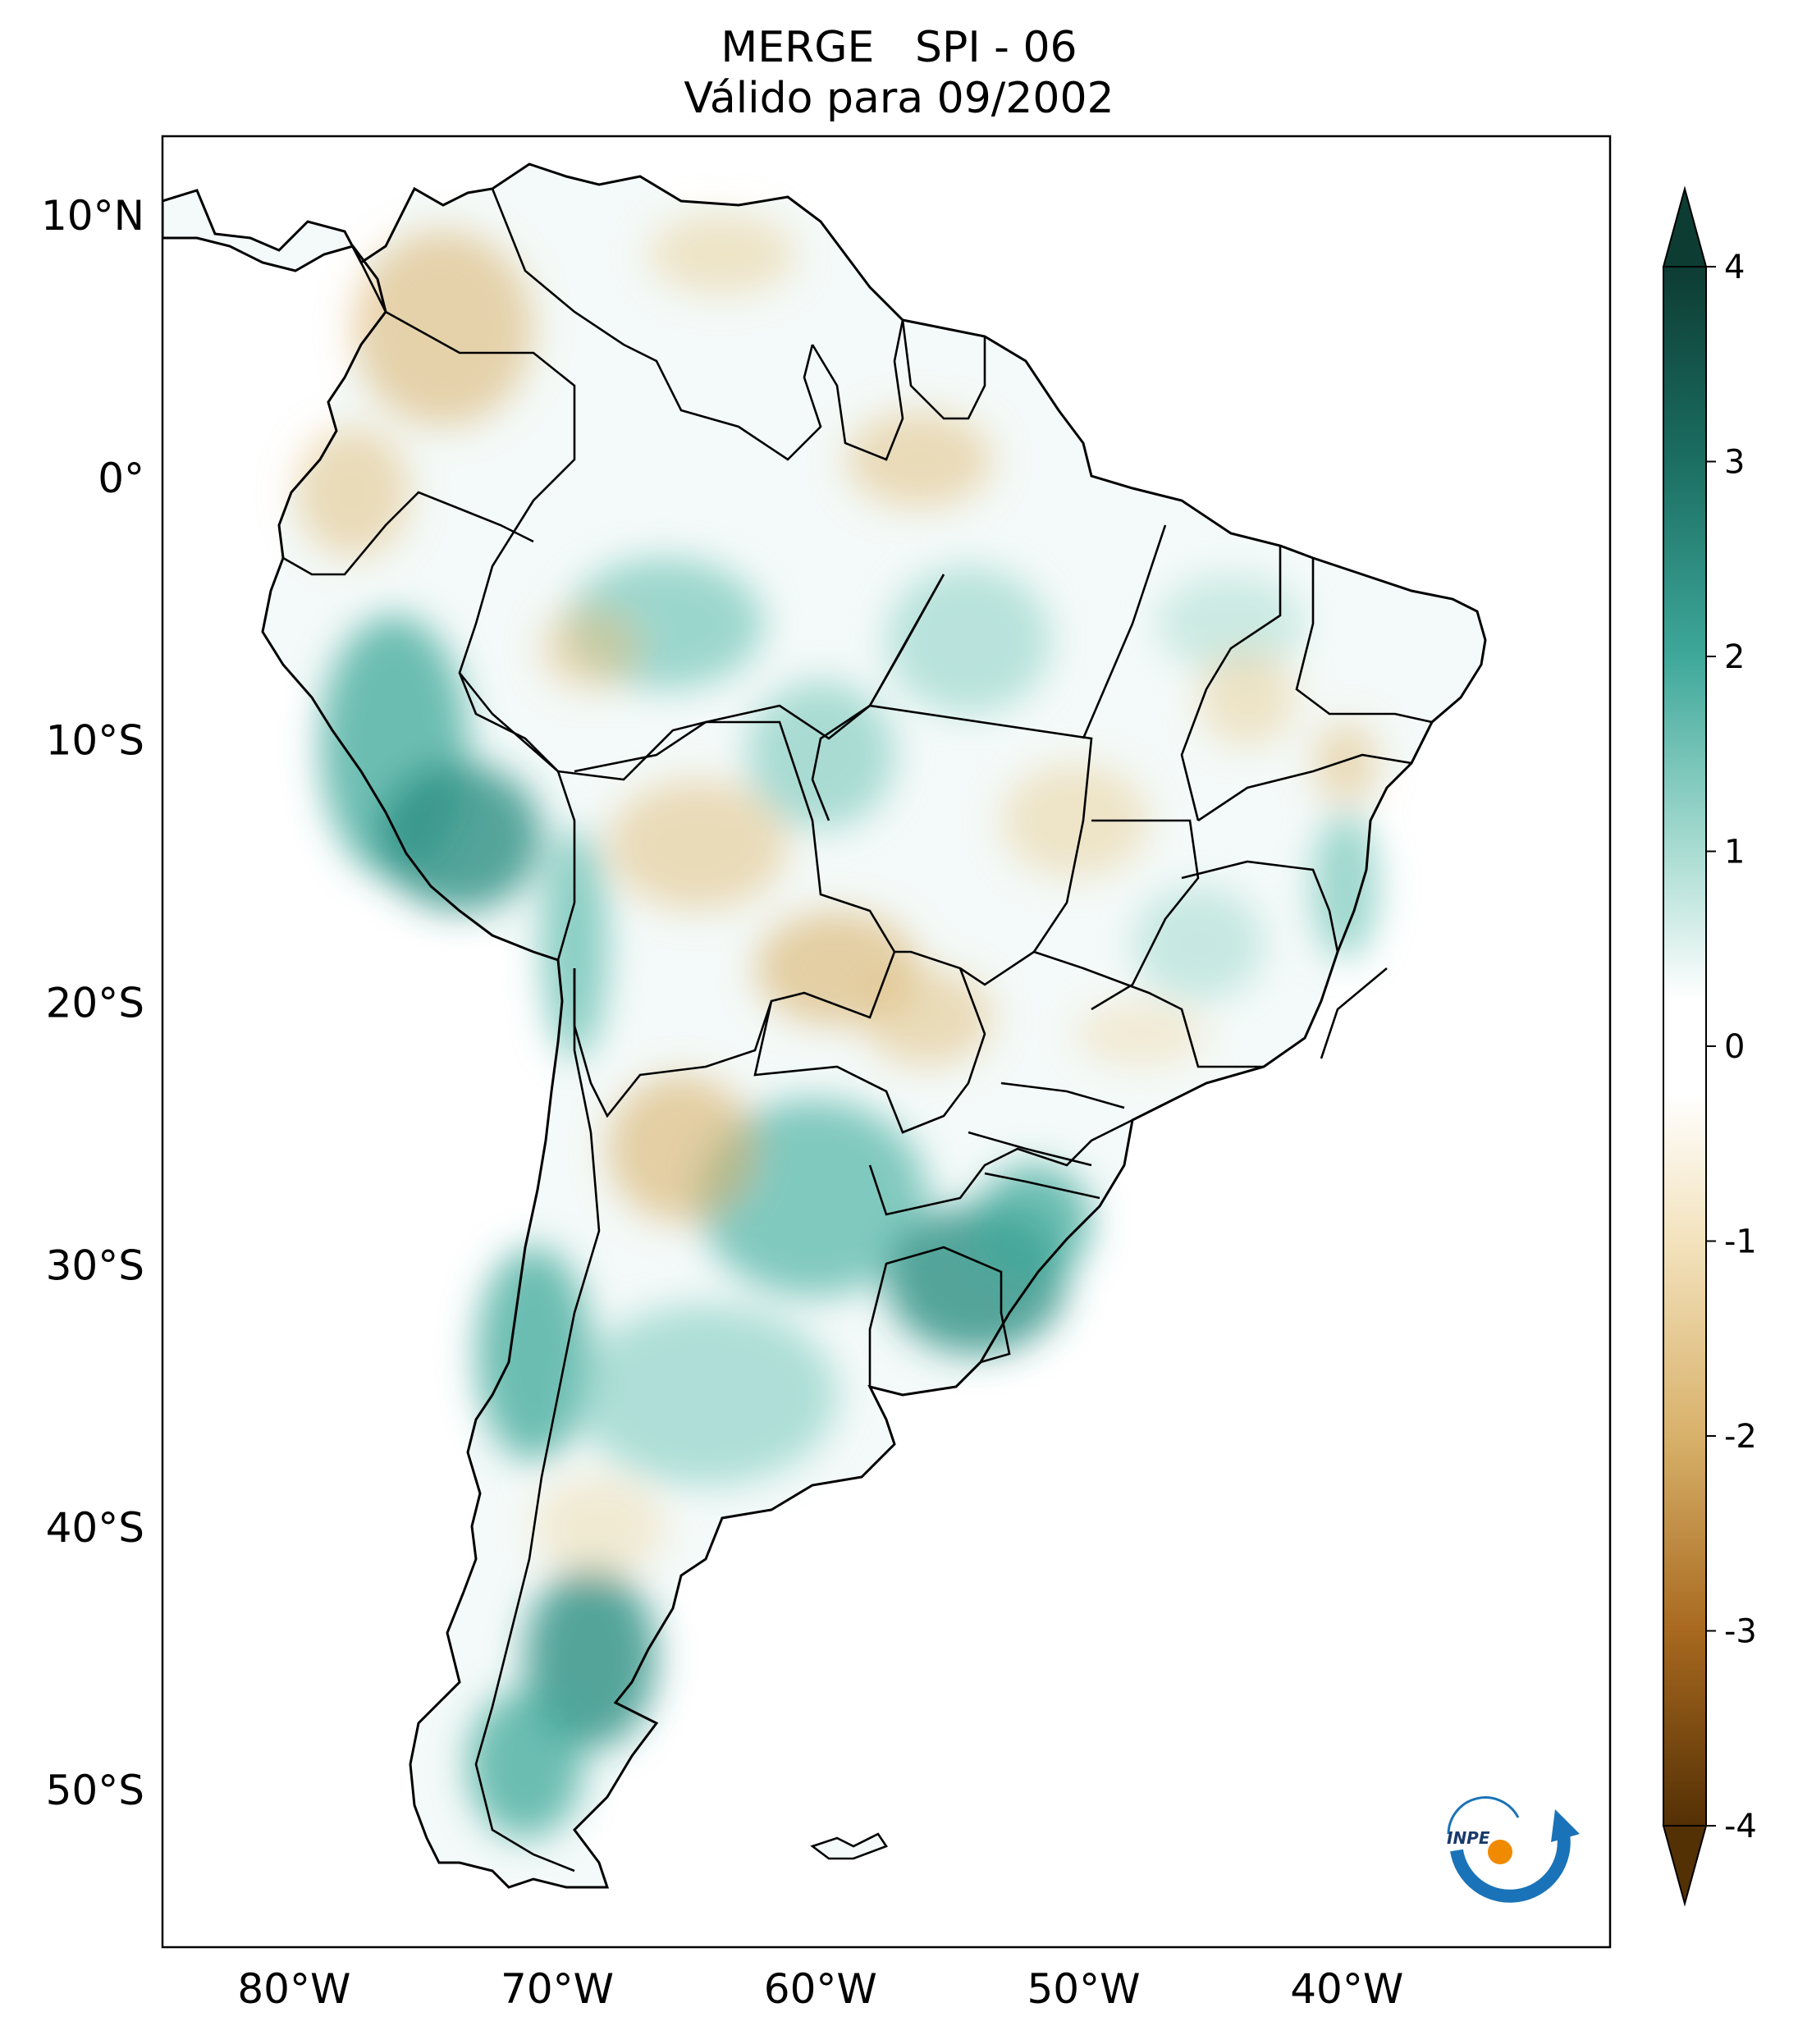  Describe the element at coordinates (899, 47) in the screenshot. I see `map-title: MERGE SPI - 06` at that location.